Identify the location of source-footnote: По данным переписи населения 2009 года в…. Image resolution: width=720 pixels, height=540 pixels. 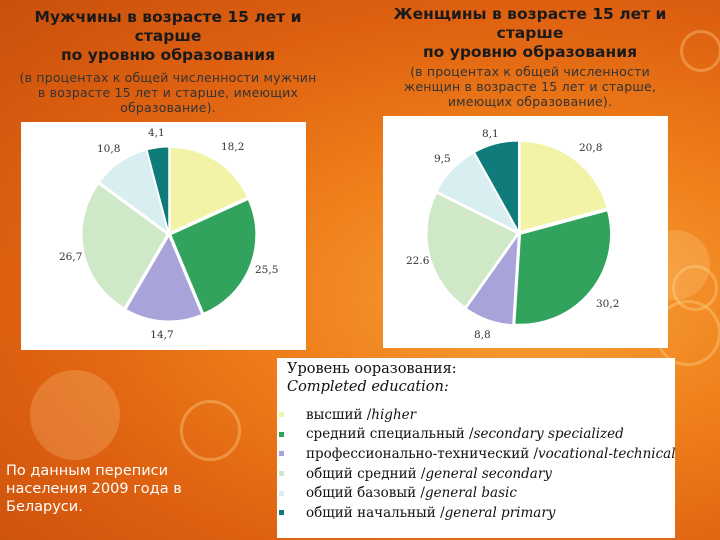
(94, 489).